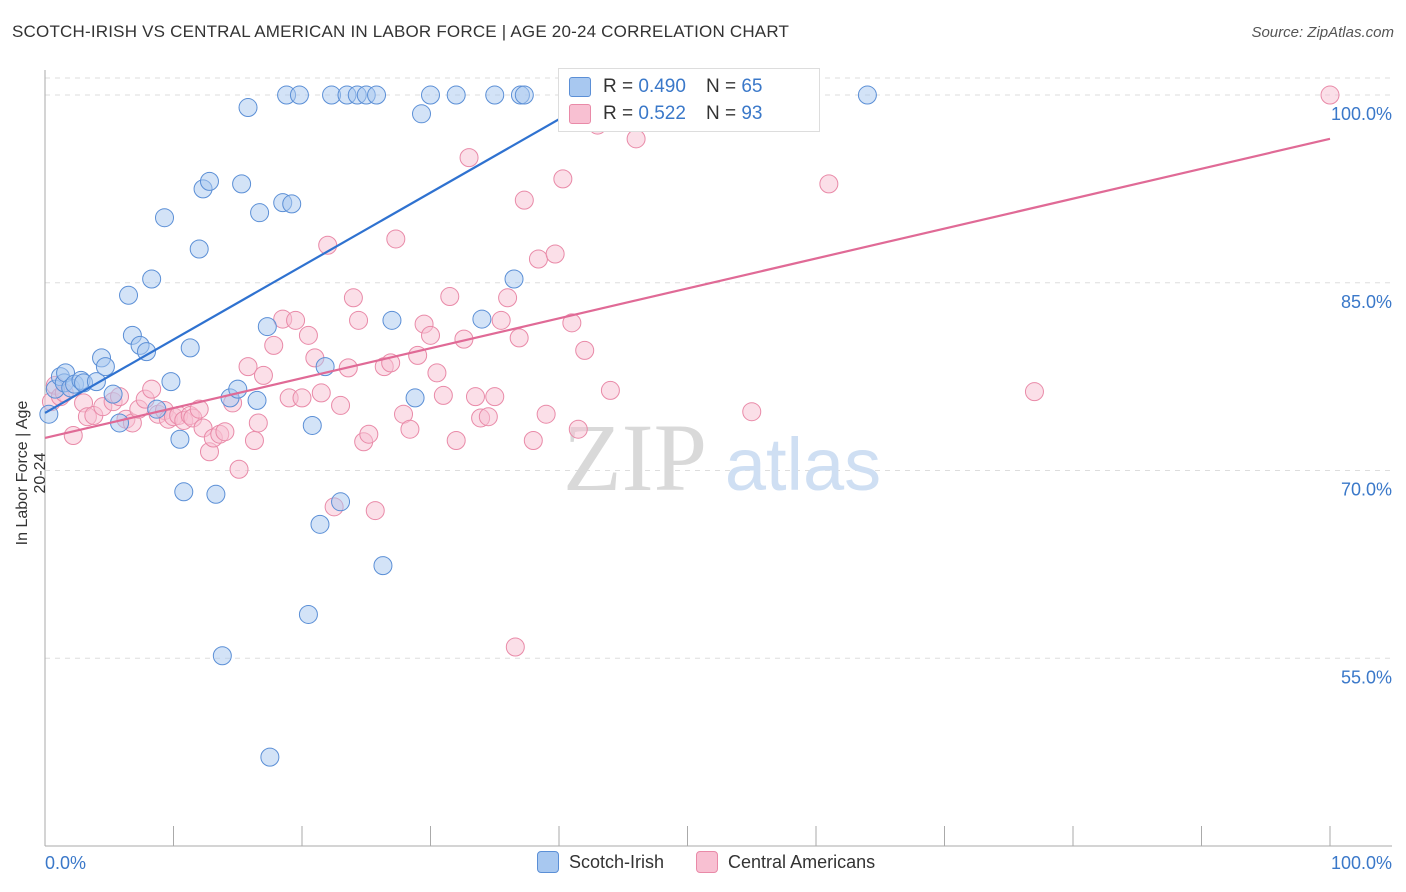  I want to click on legend-item-central-americans: Central Americans, so click(785, 862).